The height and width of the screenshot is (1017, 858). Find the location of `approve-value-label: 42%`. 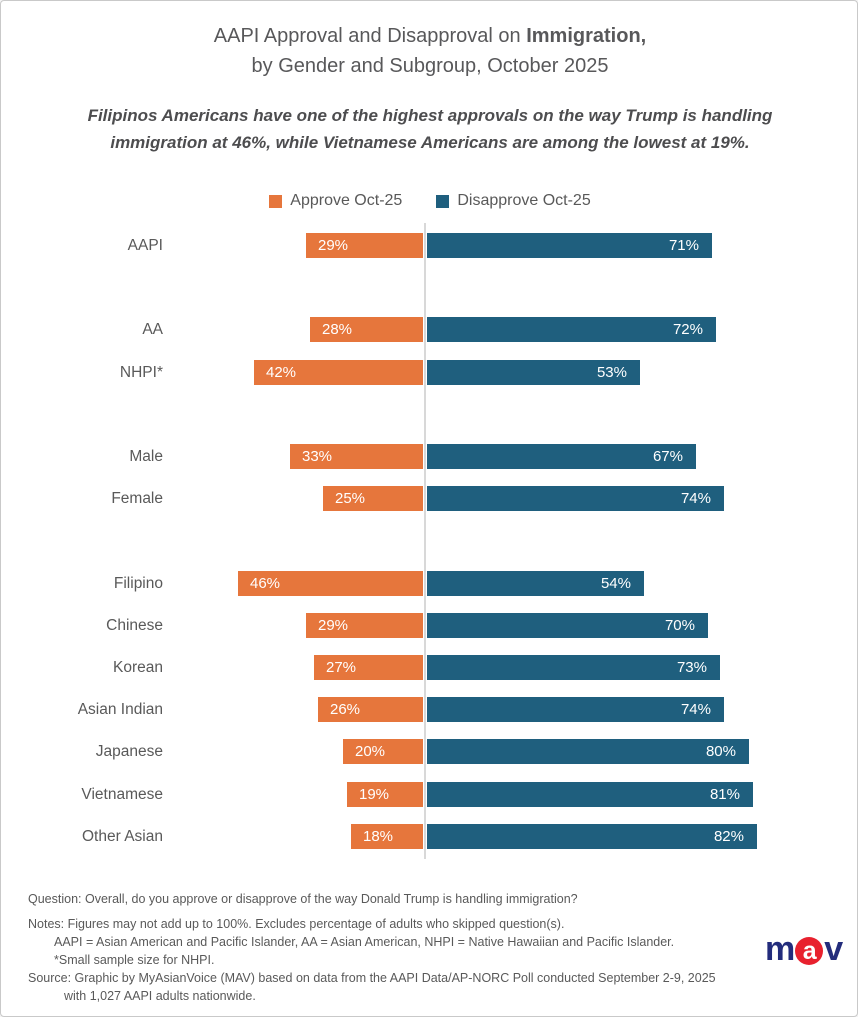

approve-value-label: 42% is located at coordinates (281, 372).